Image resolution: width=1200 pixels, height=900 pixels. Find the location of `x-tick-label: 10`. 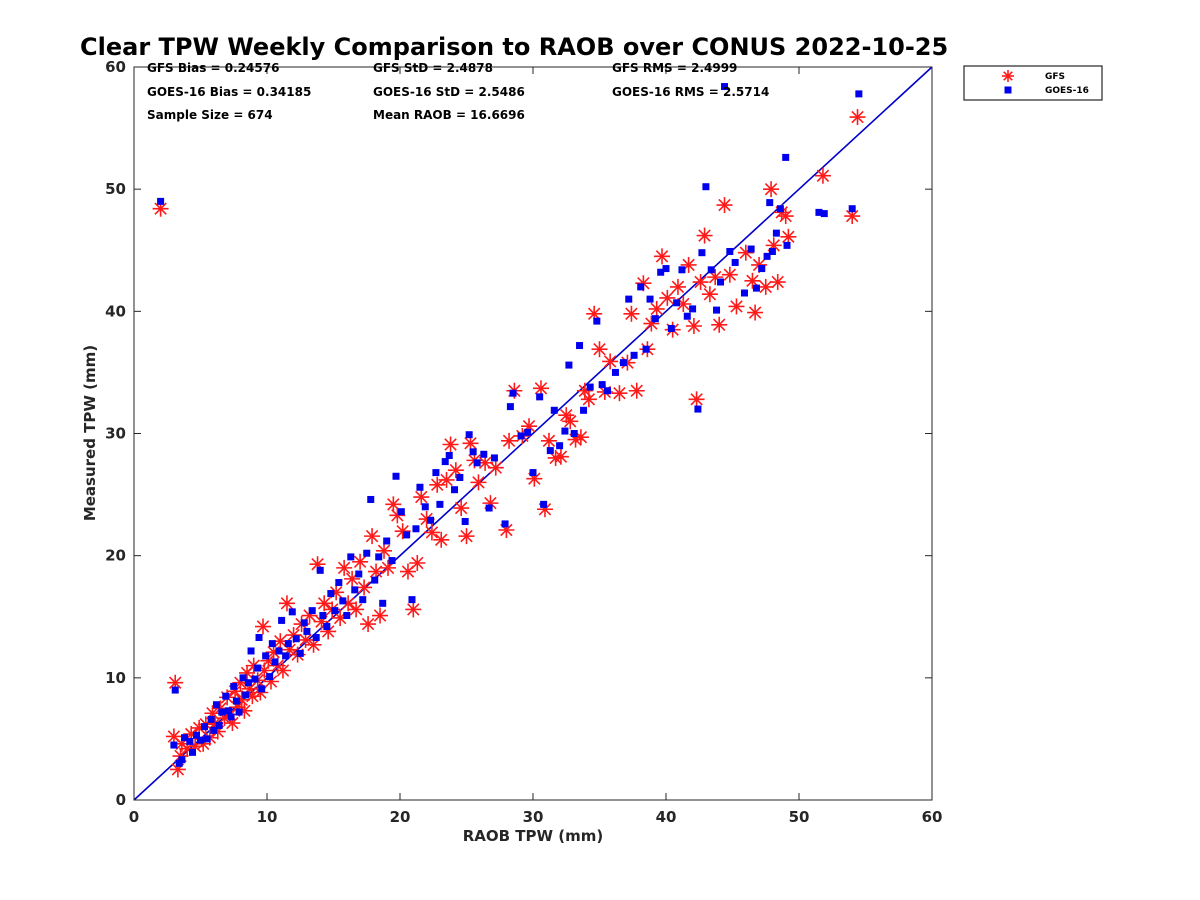

x-tick-label: 10 is located at coordinates (267, 817).